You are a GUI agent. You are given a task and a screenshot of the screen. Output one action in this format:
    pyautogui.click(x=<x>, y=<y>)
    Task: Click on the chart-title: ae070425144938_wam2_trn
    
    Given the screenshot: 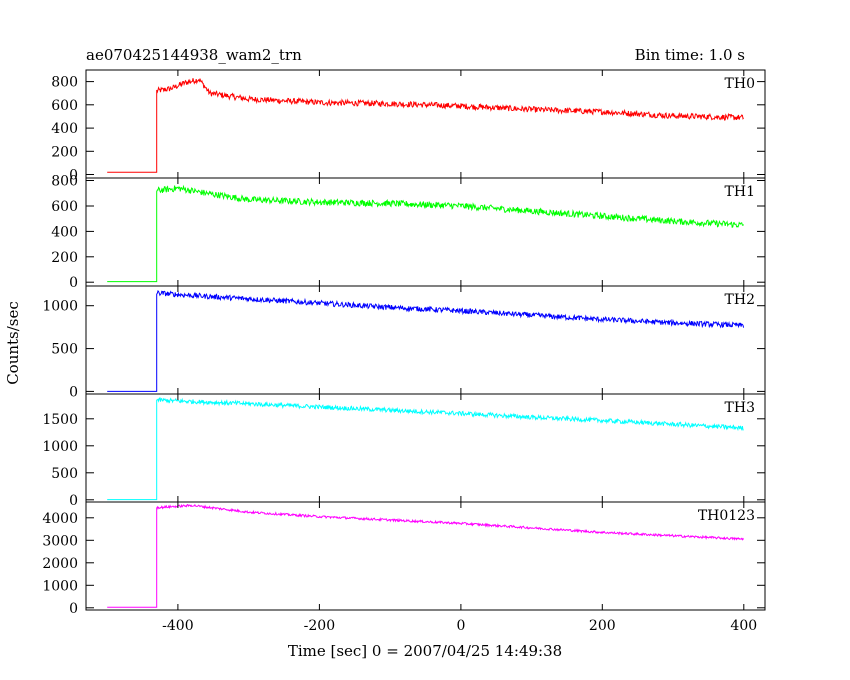 What is the action you would take?
    pyautogui.click(x=194, y=55)
    